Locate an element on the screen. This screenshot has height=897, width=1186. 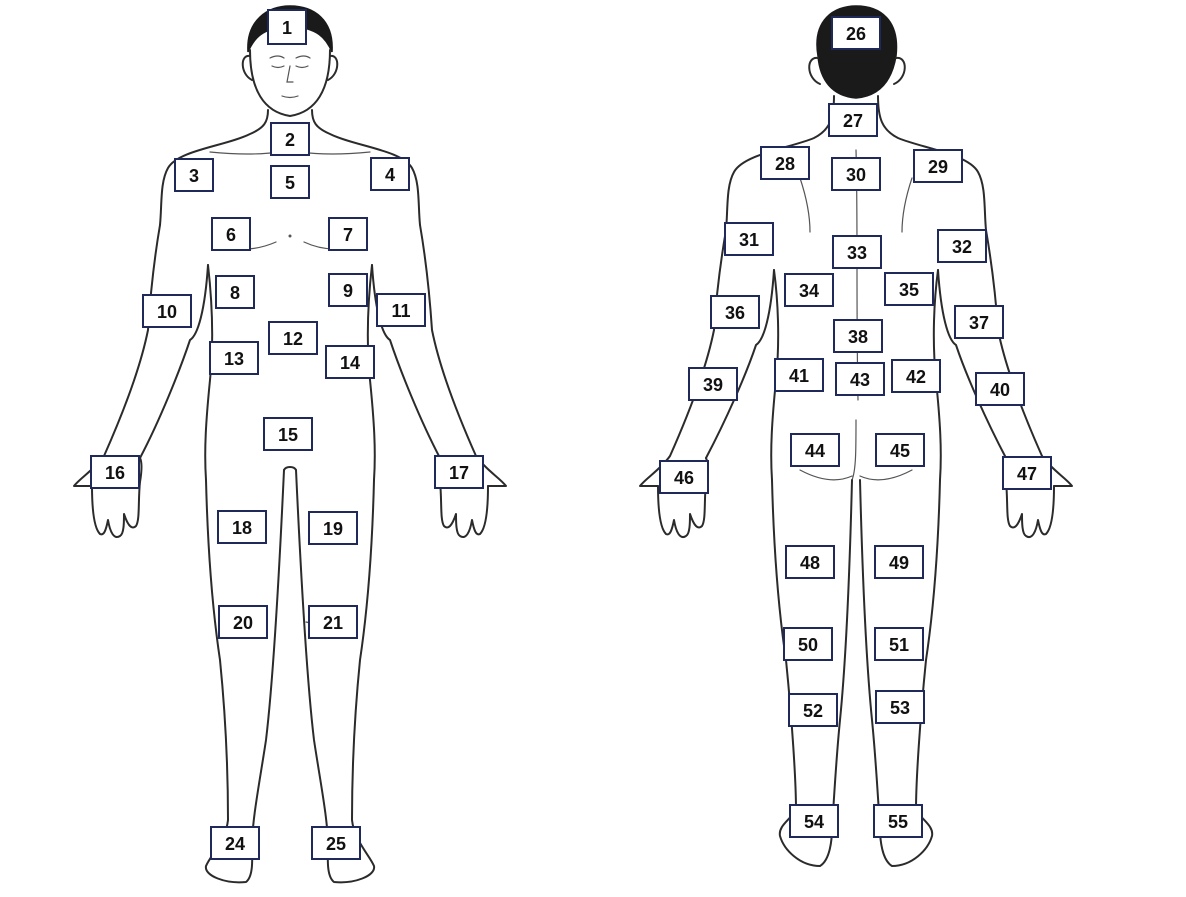
back-region-35: 35 is located at coordinates (909, 289).